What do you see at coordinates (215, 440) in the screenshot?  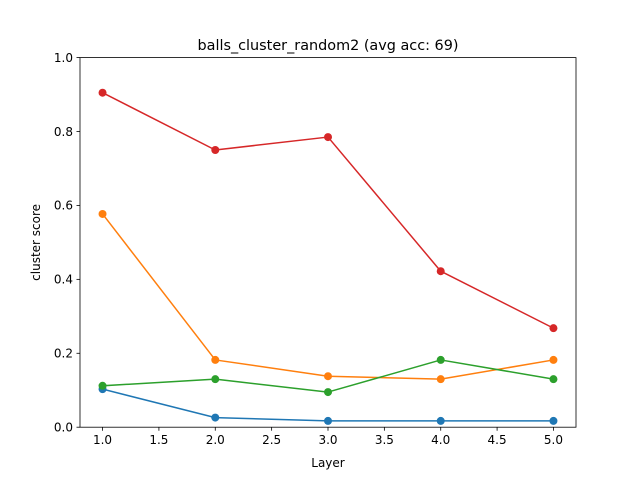 I see `x-tick-label: 2.0` at bounding box center [215, 440].